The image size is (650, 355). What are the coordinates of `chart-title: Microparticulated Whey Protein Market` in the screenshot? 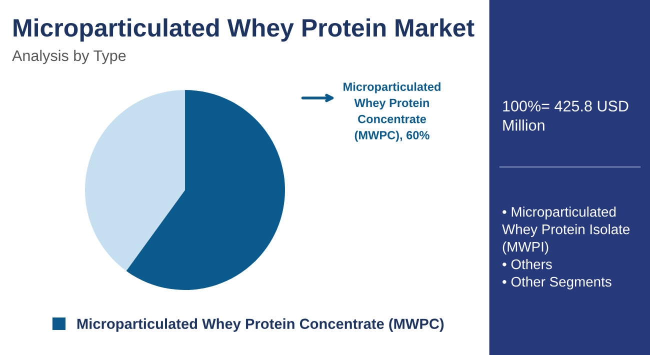 It's located at (244, 30).